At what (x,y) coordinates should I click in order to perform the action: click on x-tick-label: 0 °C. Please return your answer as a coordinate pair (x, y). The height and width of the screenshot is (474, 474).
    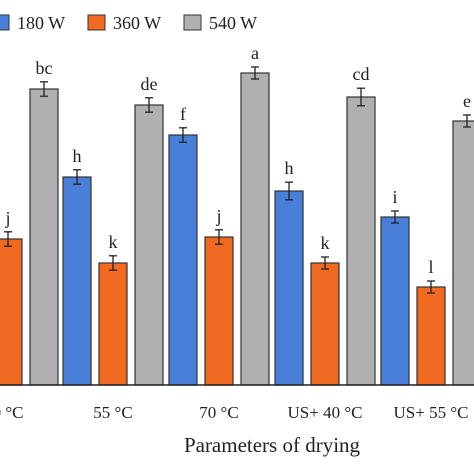
    Looking at the image, I should click on (11, 412).